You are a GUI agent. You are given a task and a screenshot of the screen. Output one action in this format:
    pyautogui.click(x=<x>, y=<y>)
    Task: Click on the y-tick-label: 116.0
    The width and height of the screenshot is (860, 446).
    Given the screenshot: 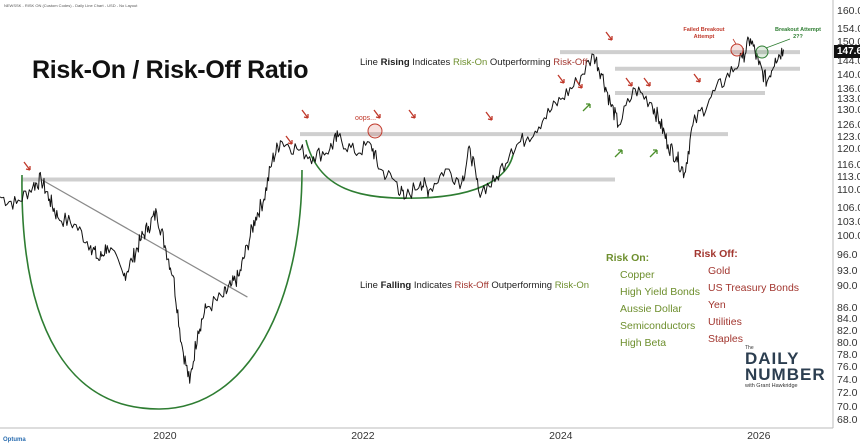 What is the action you would take?
    pyautogui.click(x=848, y=164)
    